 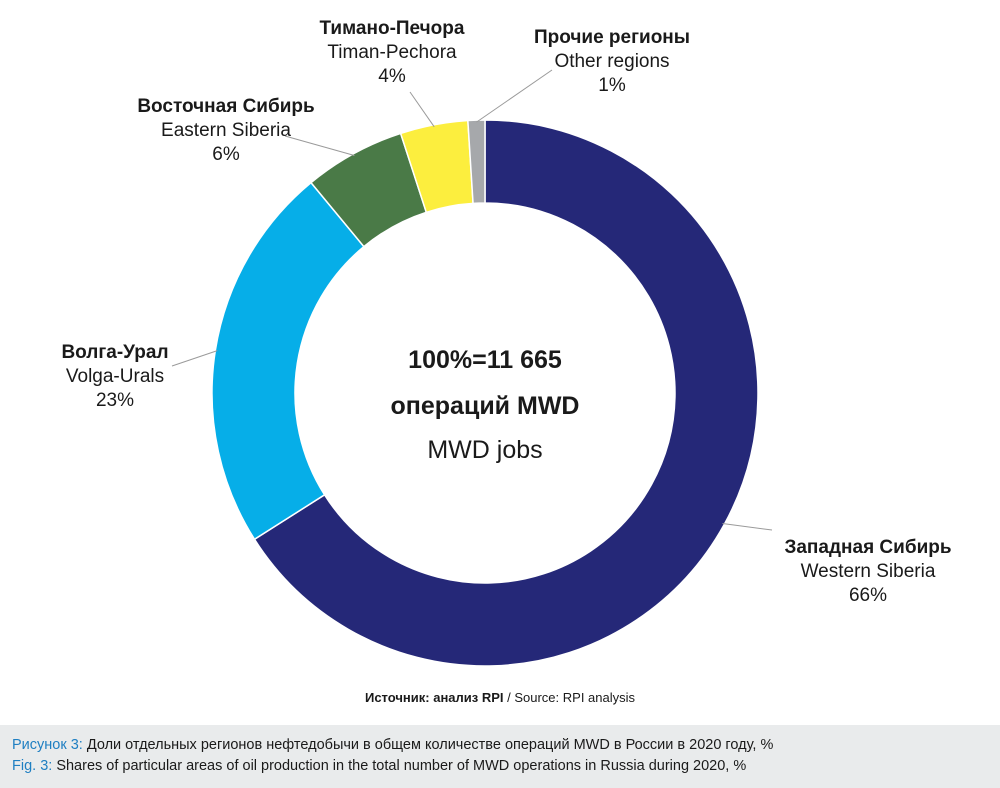 I want to click on svg-text: Other regions, so click(x=611, y=61).